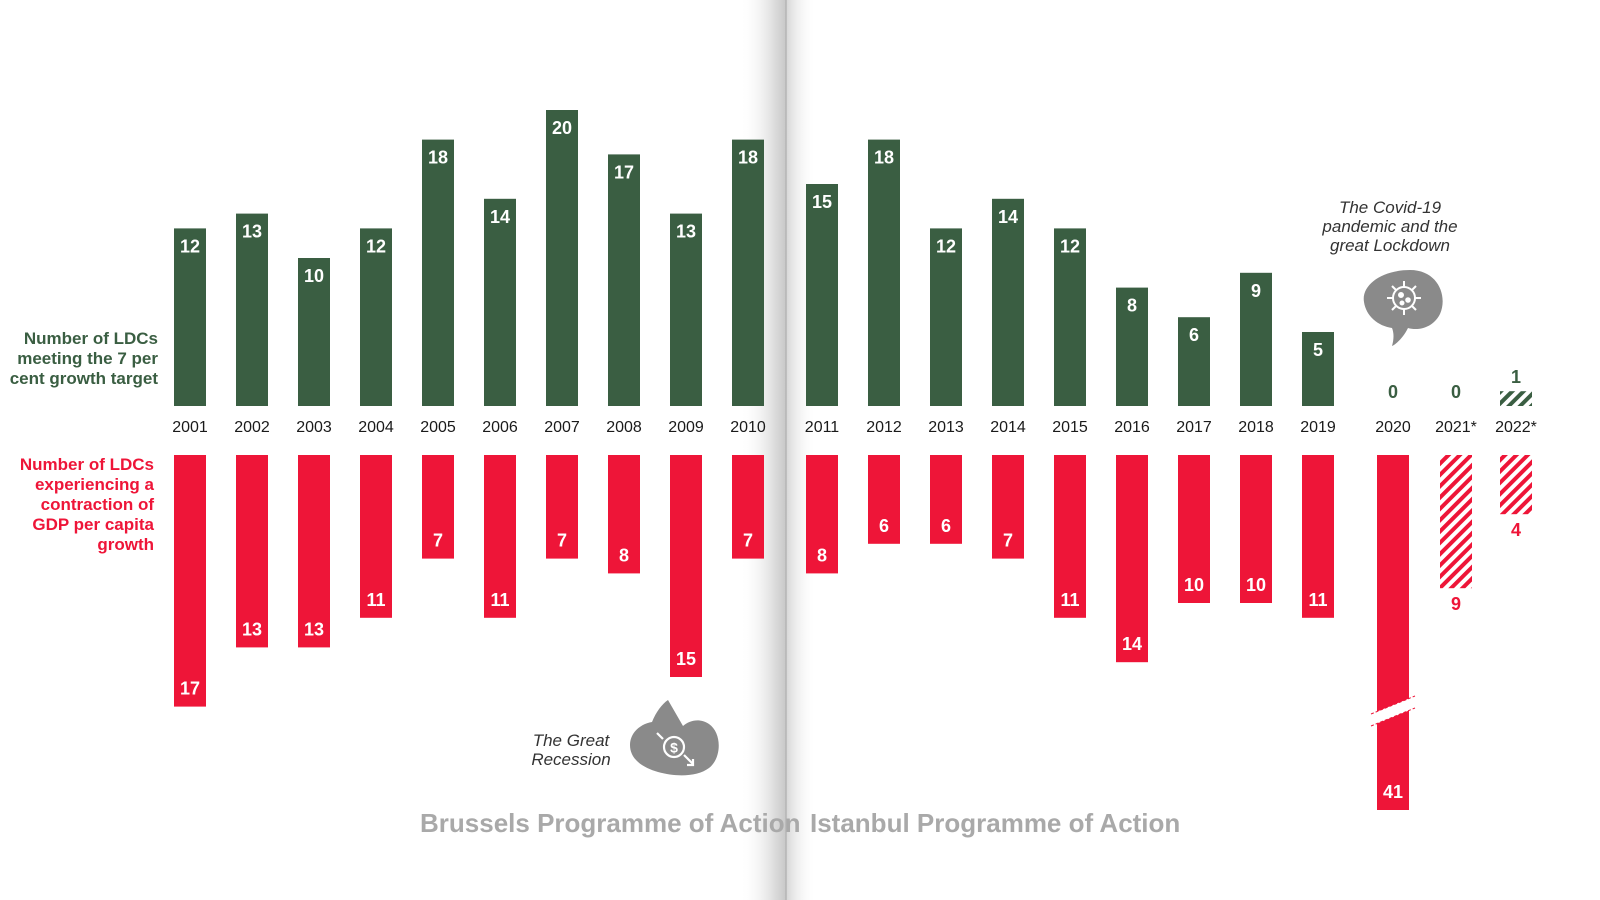  Describe the element at coordinates (571, 750) in the screenshot. I see `recession-note: The Great Recession` at that location.